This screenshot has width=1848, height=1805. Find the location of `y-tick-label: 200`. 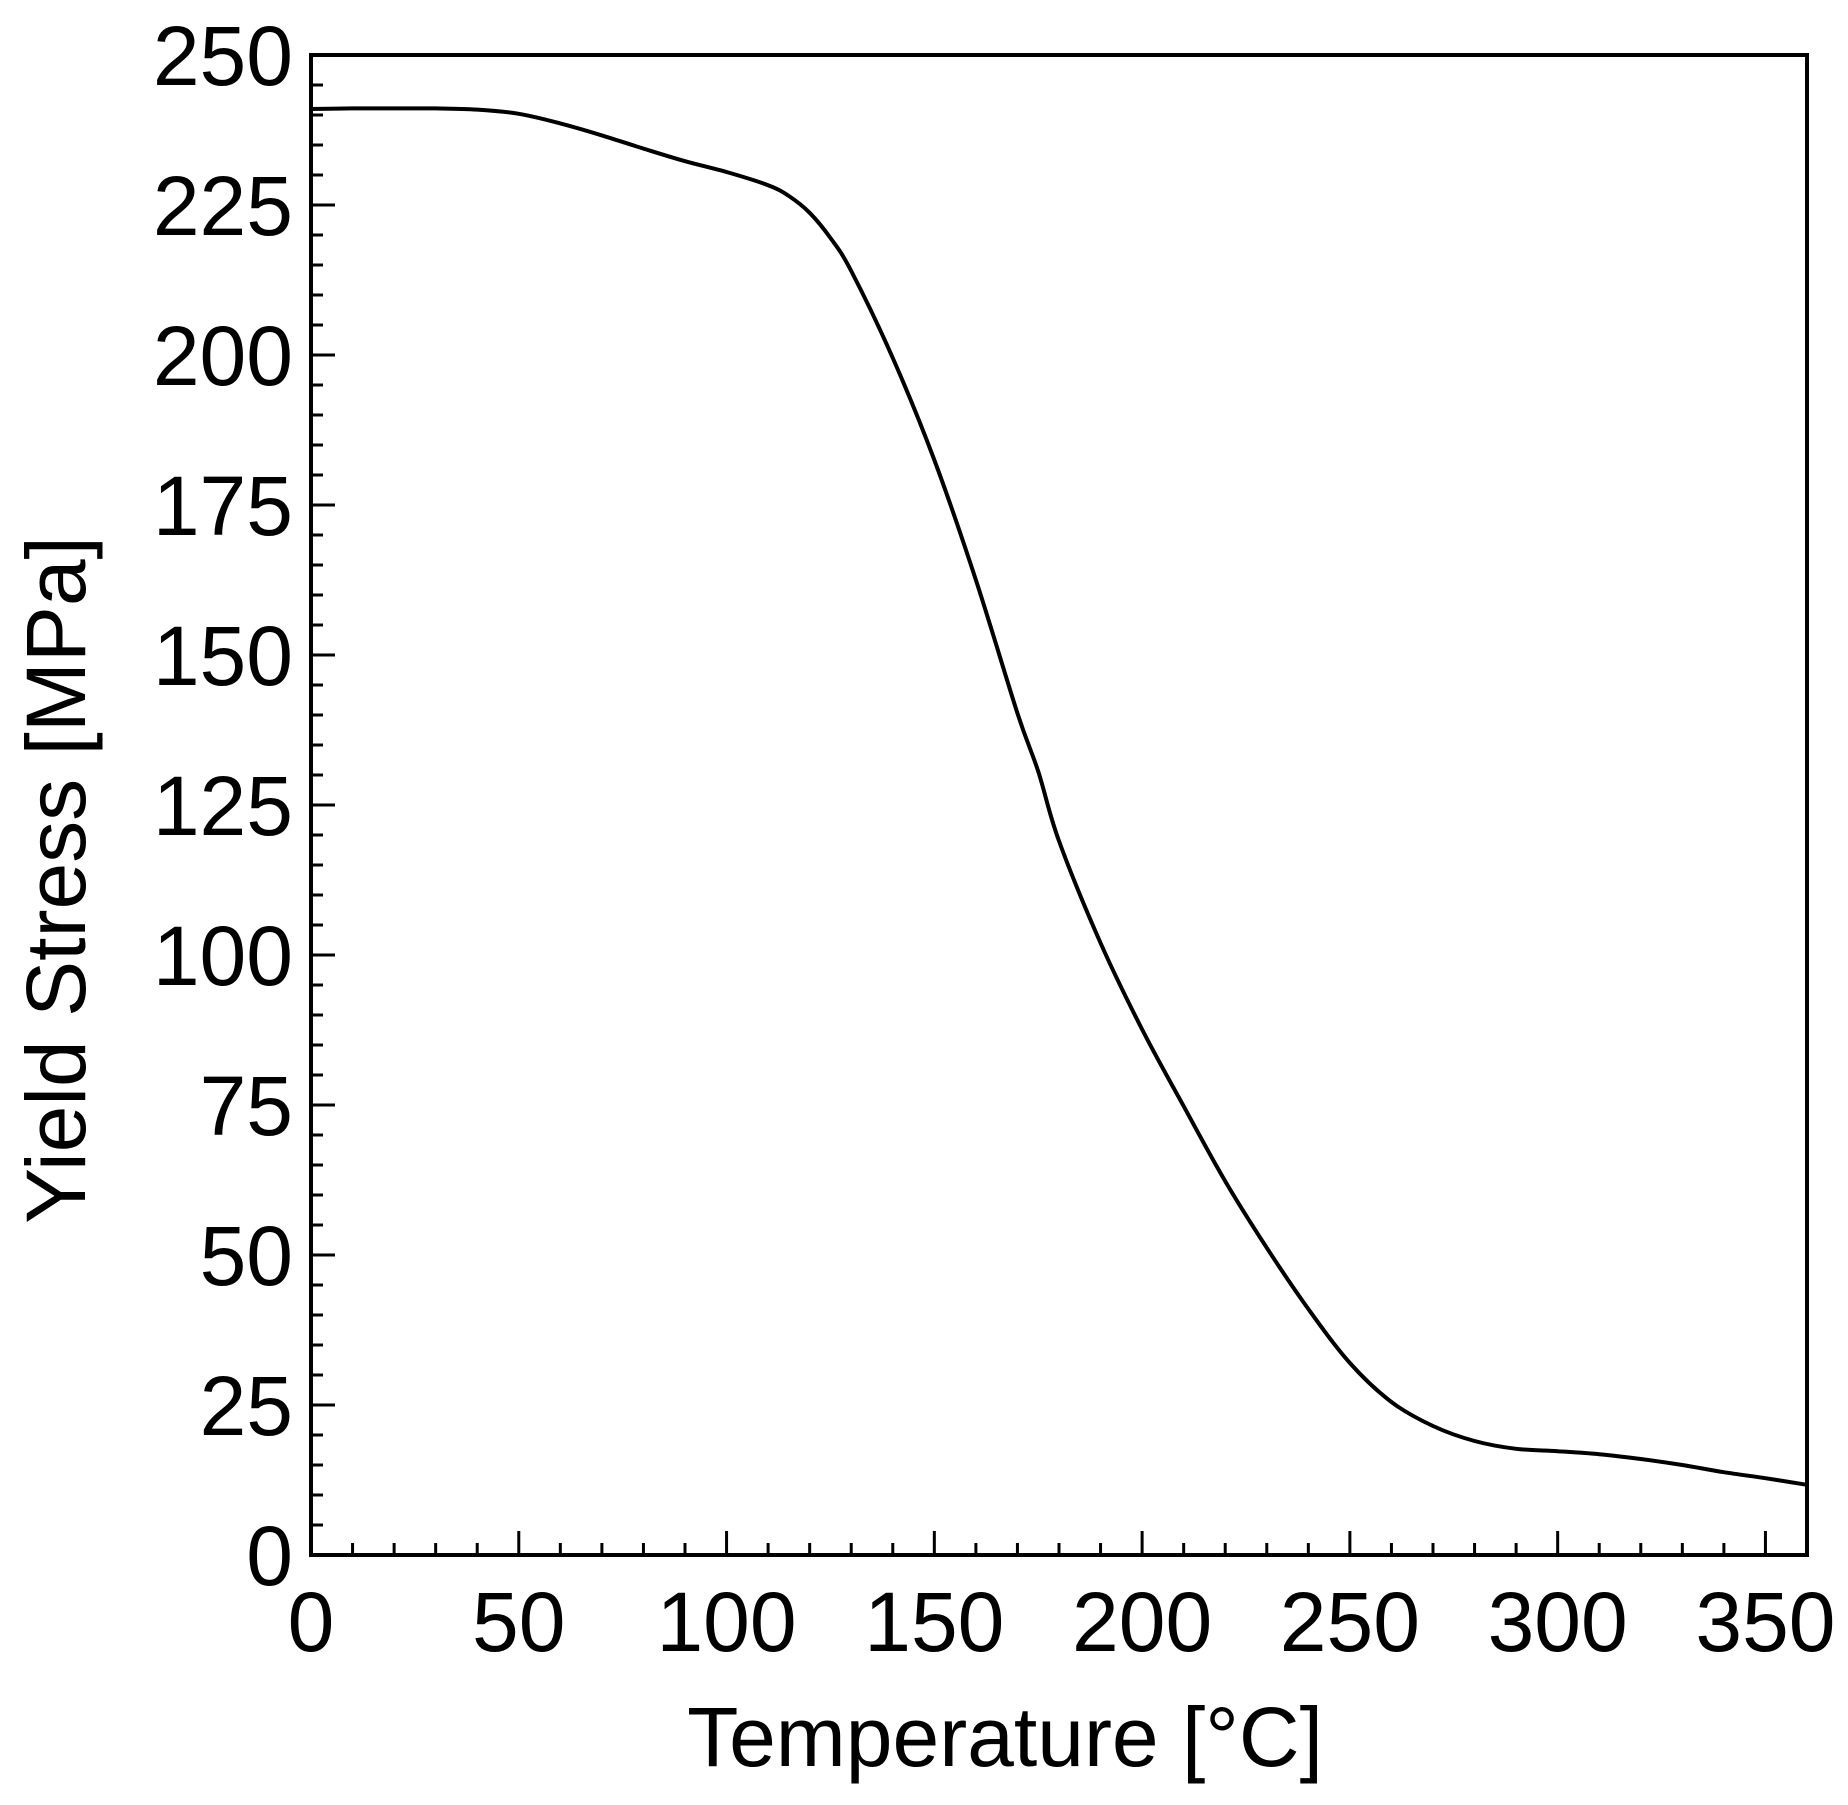

y-tick-label: 200 is located at coordinates (223, 356).